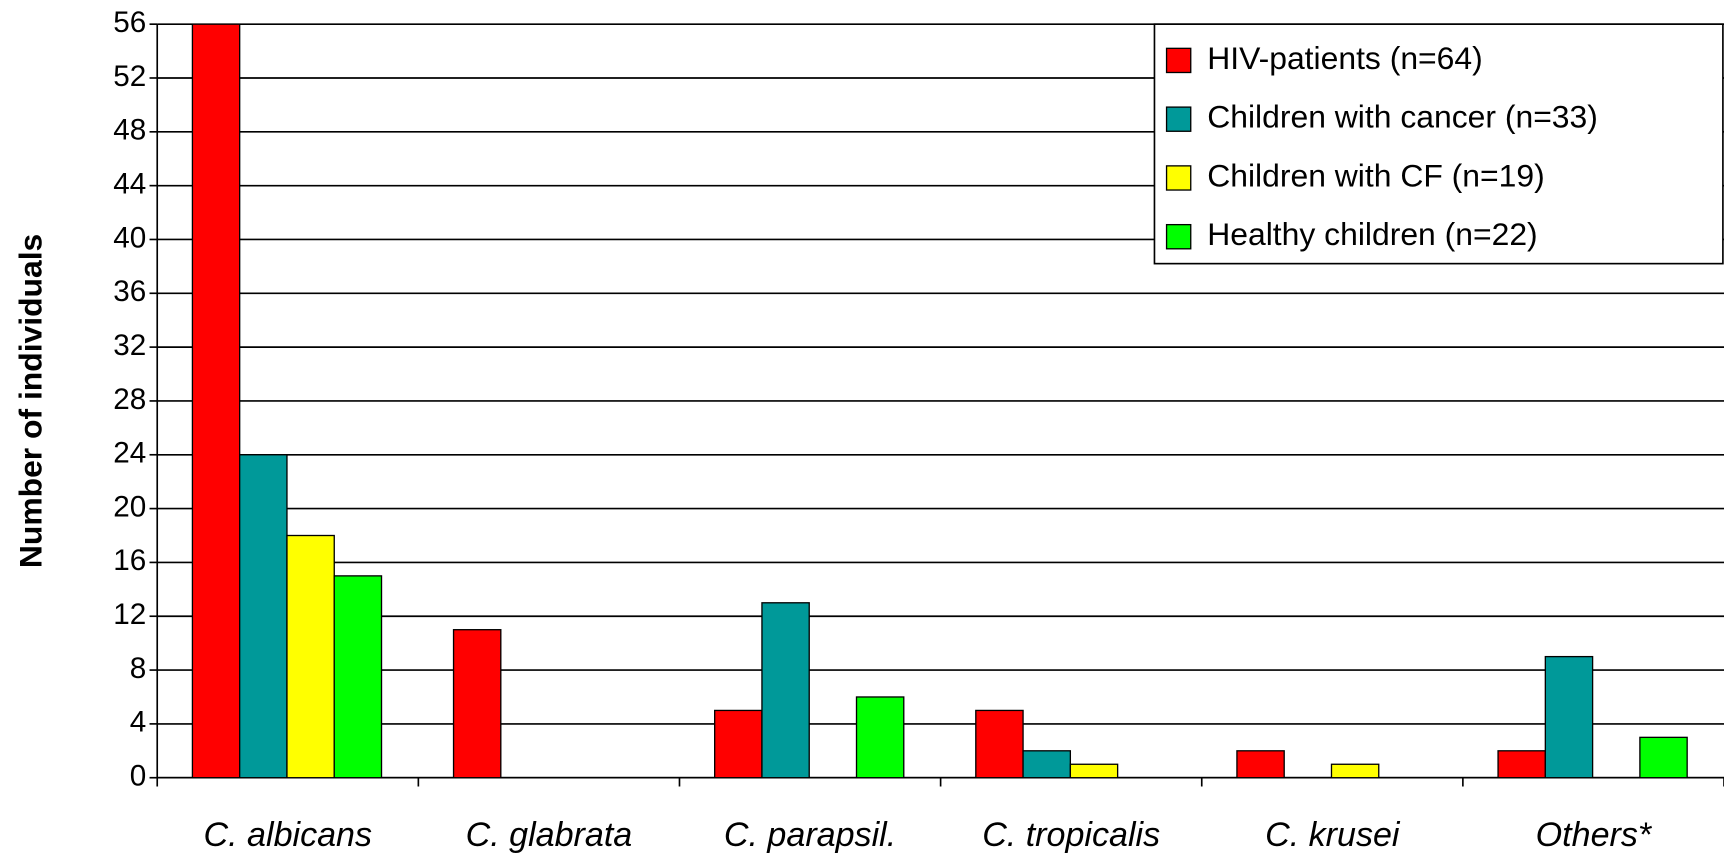 The width and height of the screenshot is (1724, 859). Describe the element at coordinates (129, 130) in the screenshot. I see `y-tick-label: 48` at that location.